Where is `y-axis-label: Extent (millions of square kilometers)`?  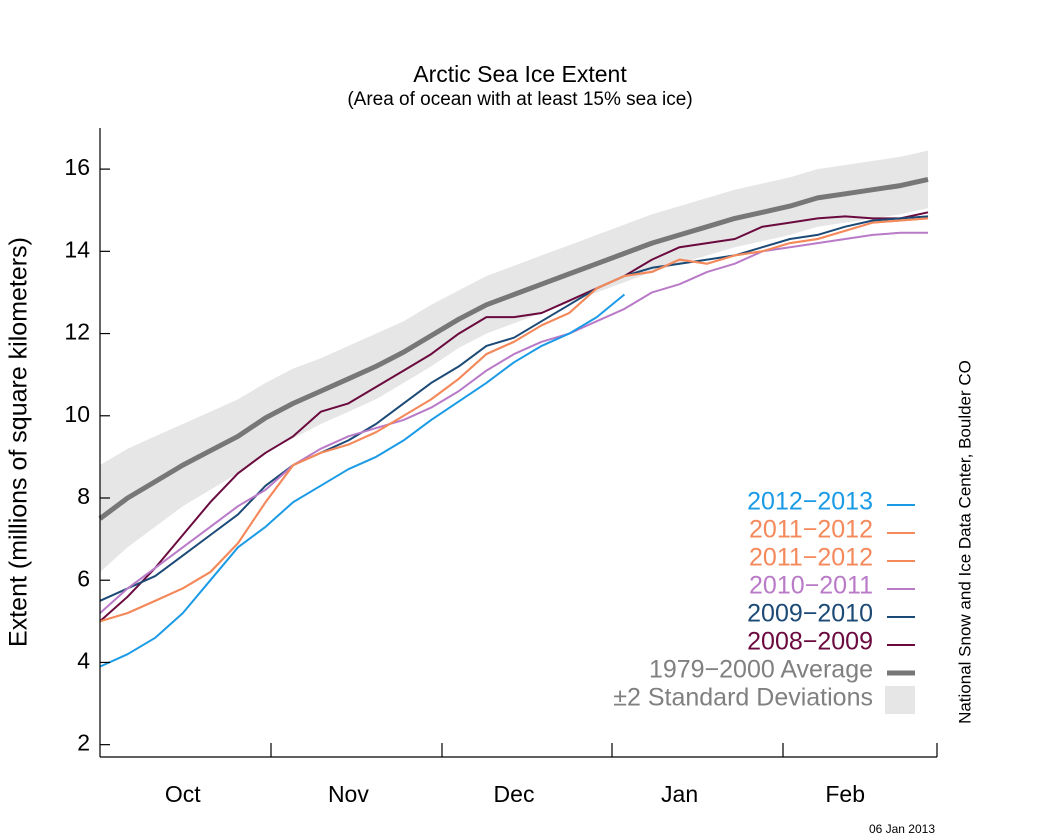
y-axis-label: Extent (millions of square kilometers) is located at coordinates (19, 442).